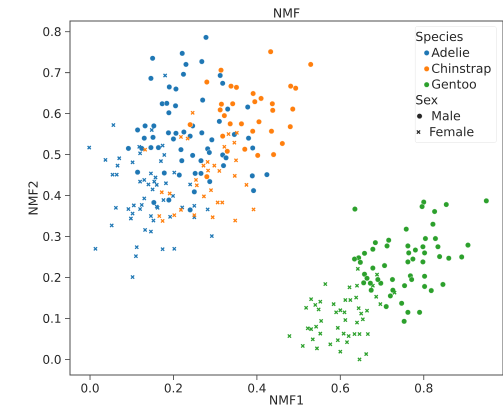 The height and width of the screenshot is (414, 503). Describe the element at coordinates (51, 277) in the screenshot. I see `y-tick-label: 0.2` at that location.